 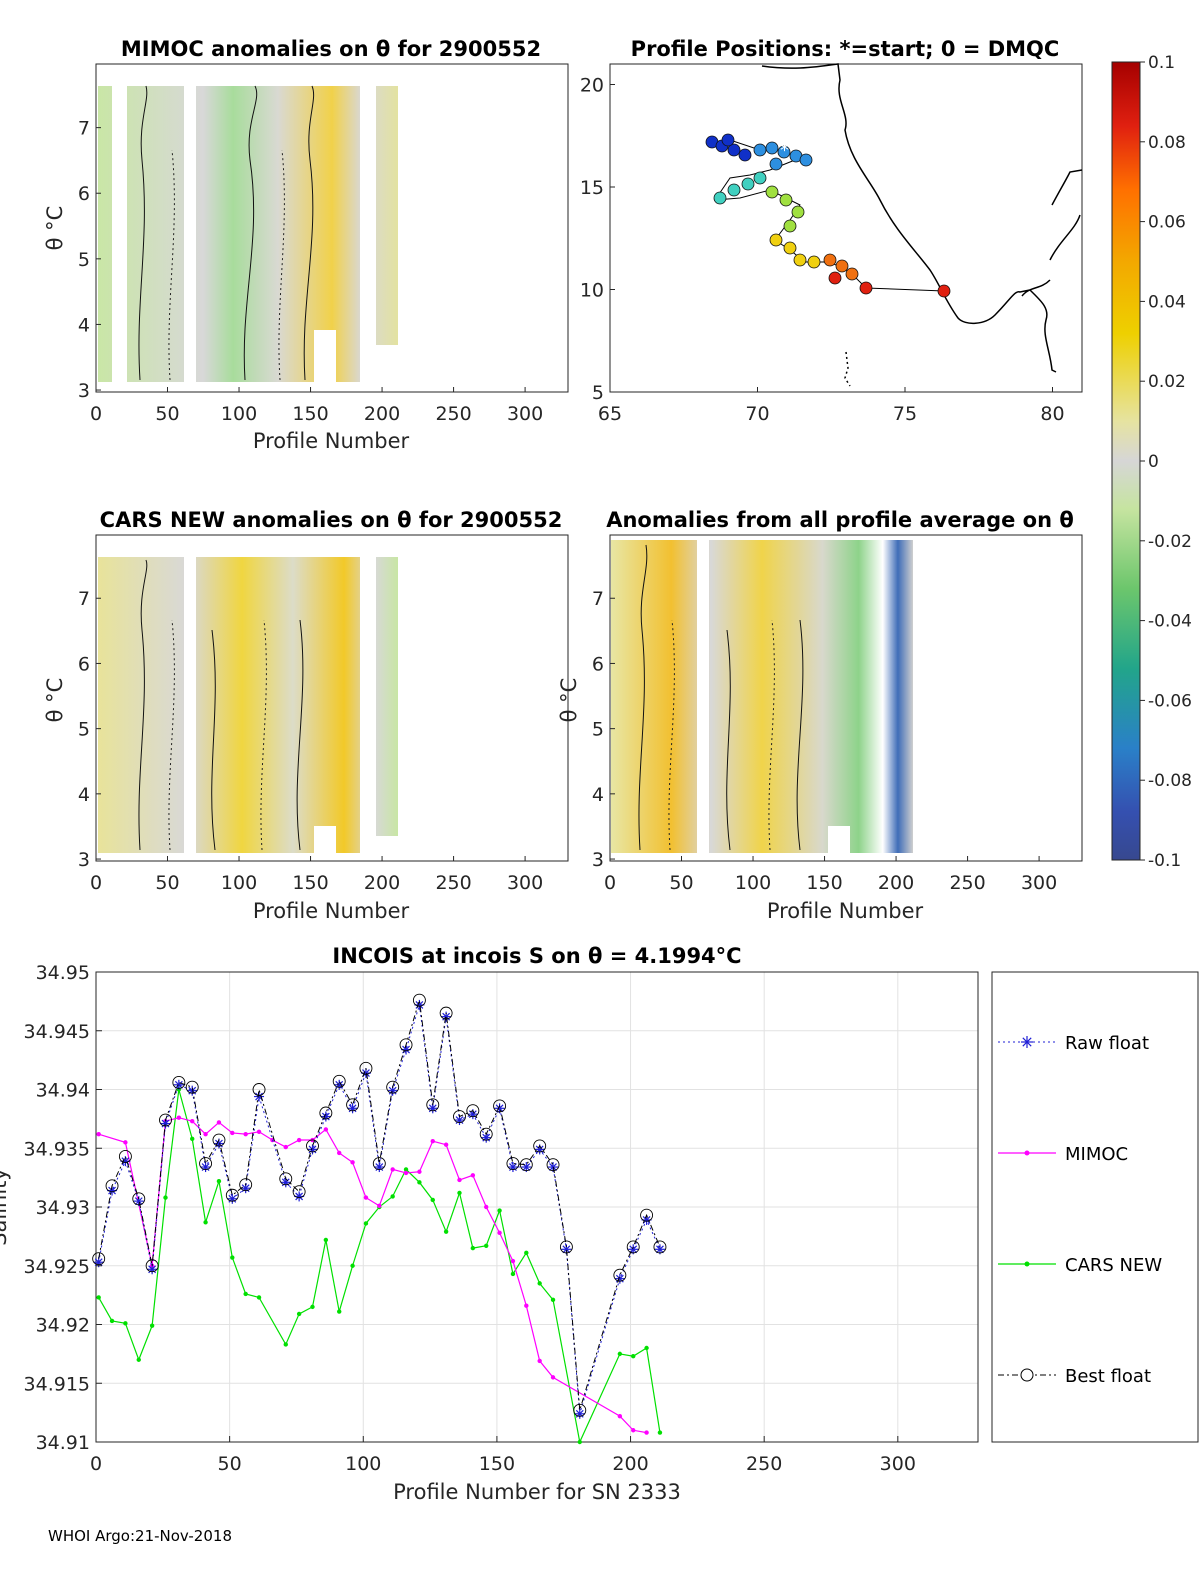 What do you see at coordinates (331, 911) in the screenshot?
I see `x-axis-label: Profile Number` at bounding box center [331, 911].